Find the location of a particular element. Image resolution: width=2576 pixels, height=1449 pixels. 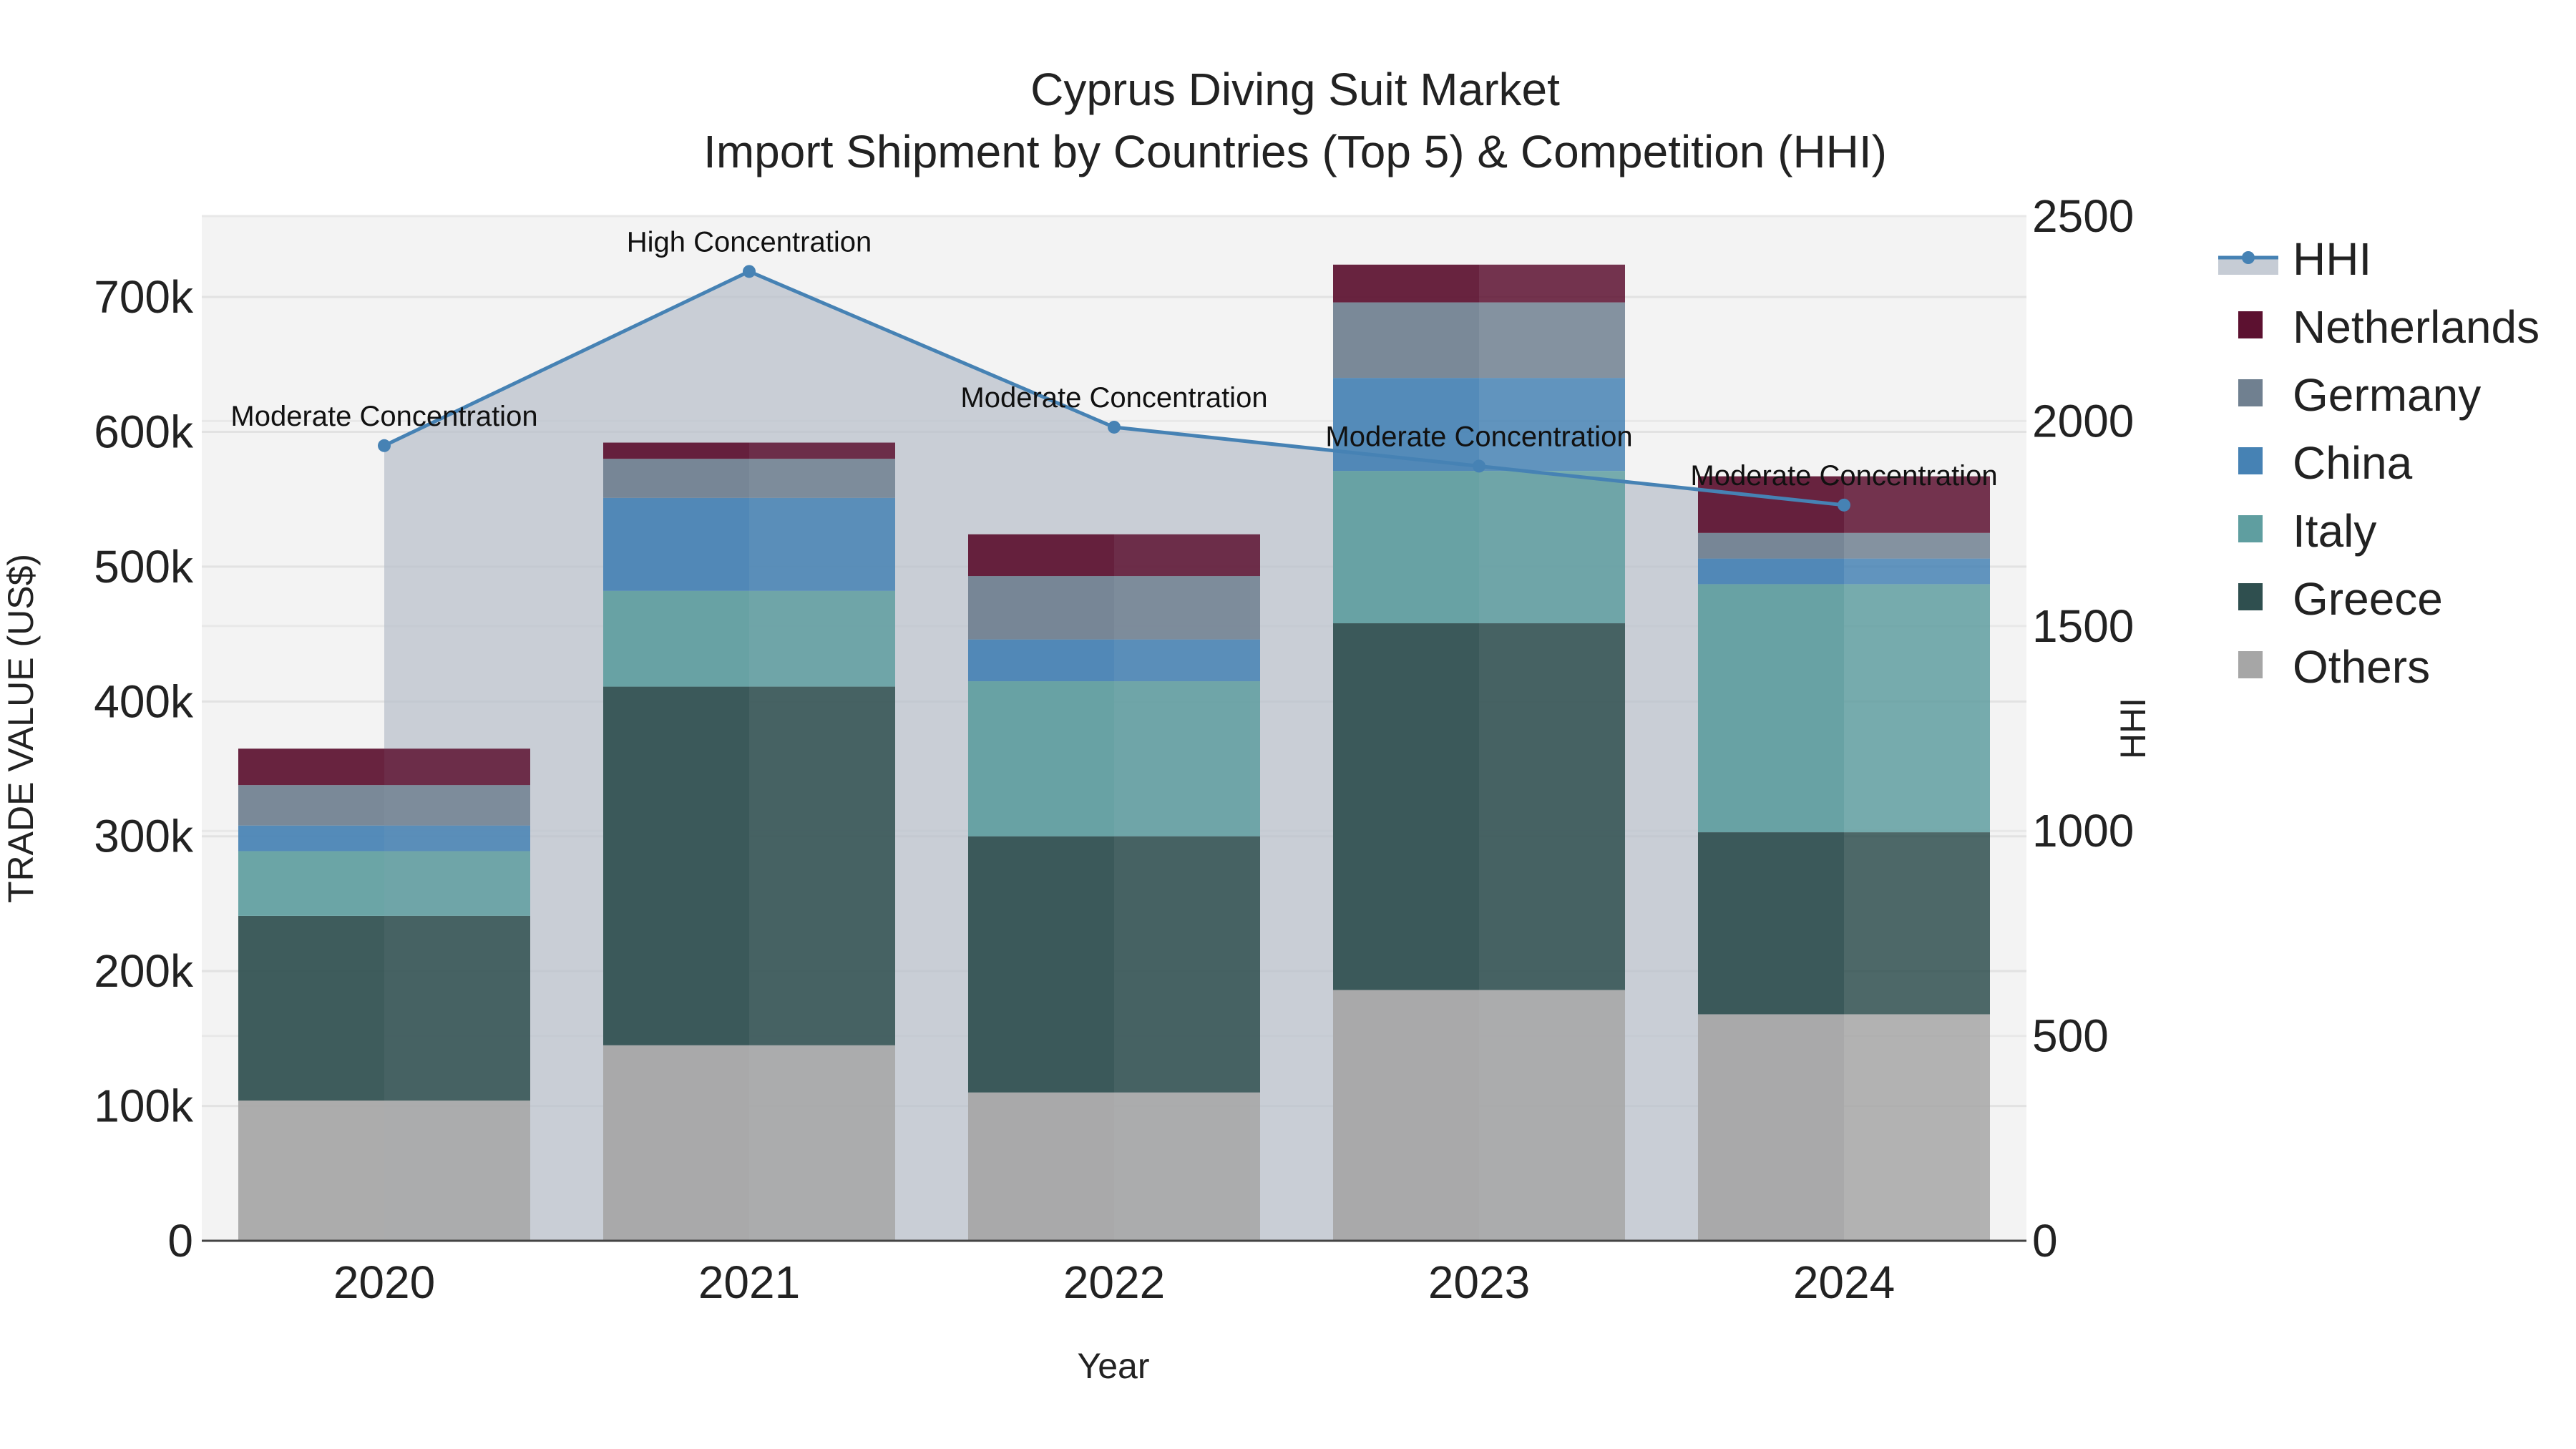

legend-swatch-greece is located at coordinates (2250, 596).